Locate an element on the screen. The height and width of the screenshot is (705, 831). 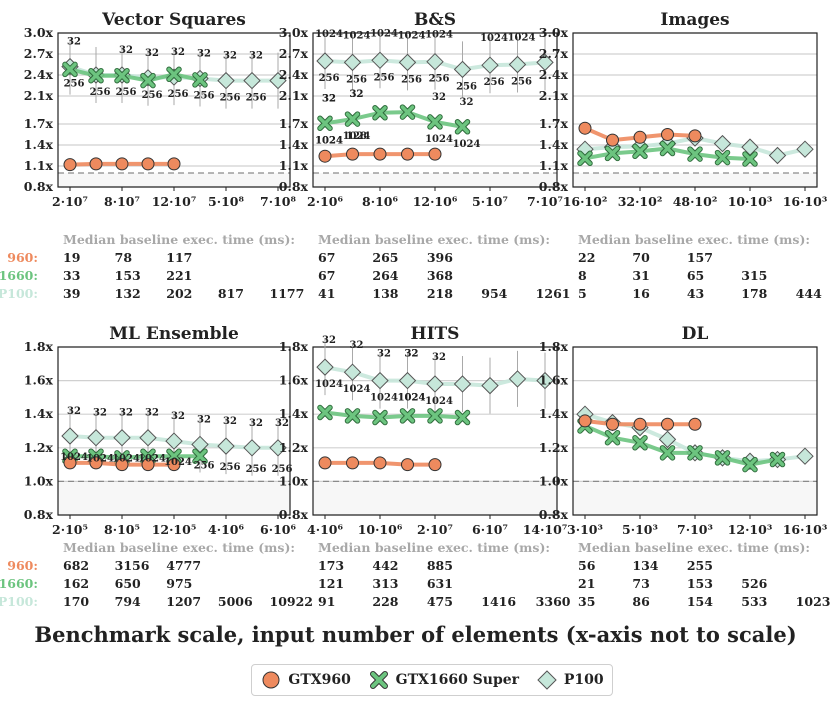
x-tick-label: 12·10⁶ is located at coordinates (435, 201).